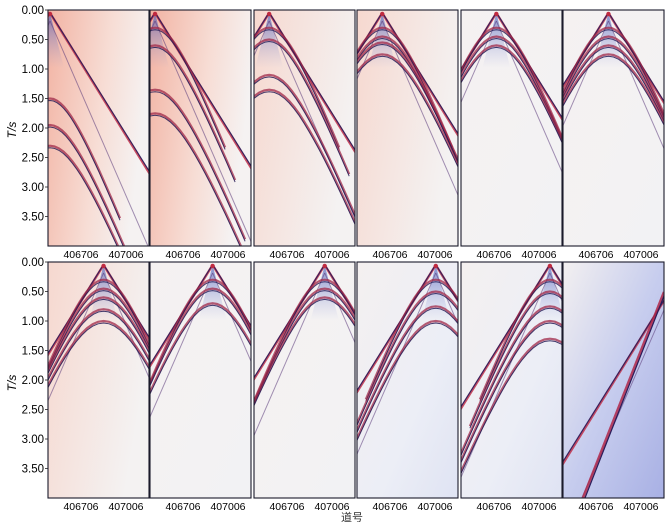 This screenshot has height=522, width=666. What do you see at coordinates (12, 383) in the screenshot?
I see `y-axis-title-bottom: T/s` at bounding box center [12, 383].